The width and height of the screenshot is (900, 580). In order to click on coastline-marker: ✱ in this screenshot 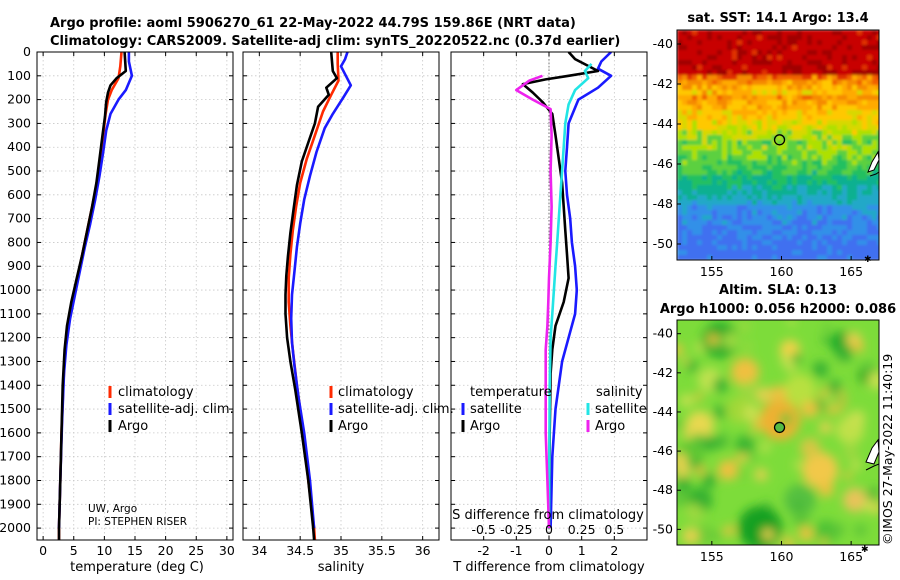, I will do `click(865, 550)`.